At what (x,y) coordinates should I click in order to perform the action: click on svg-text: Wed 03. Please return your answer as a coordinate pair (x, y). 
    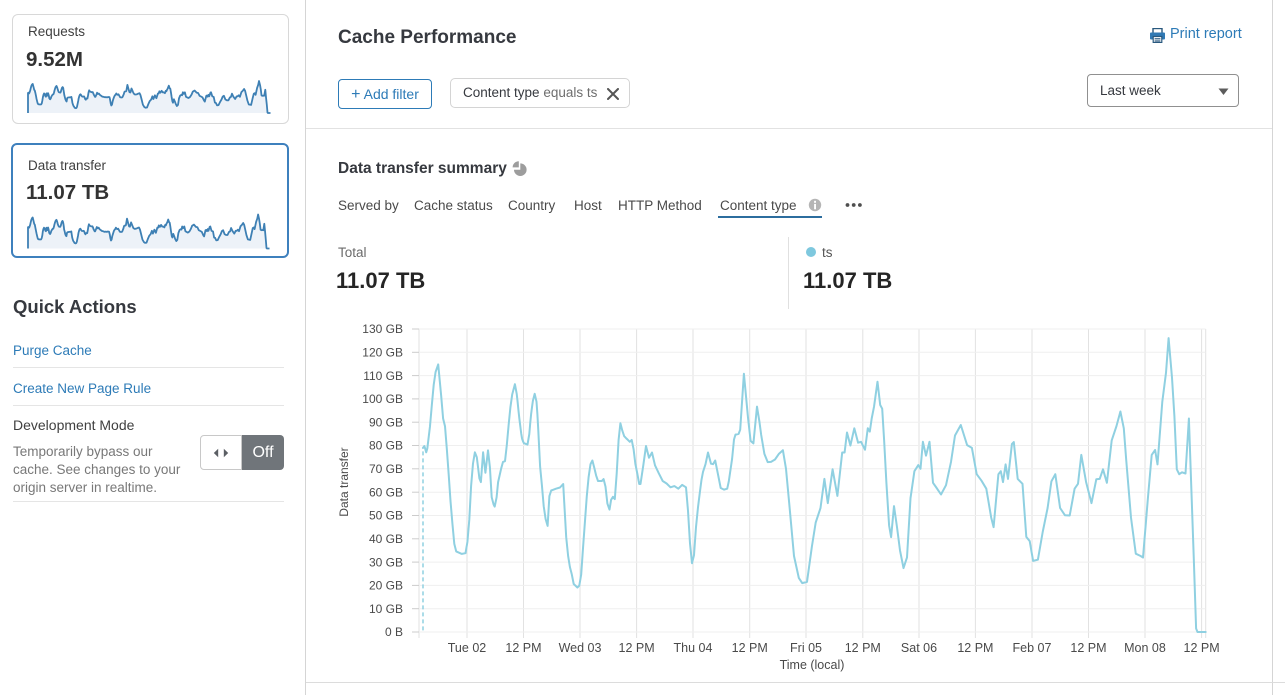
    Looking at the image, I should click on (580, 648).